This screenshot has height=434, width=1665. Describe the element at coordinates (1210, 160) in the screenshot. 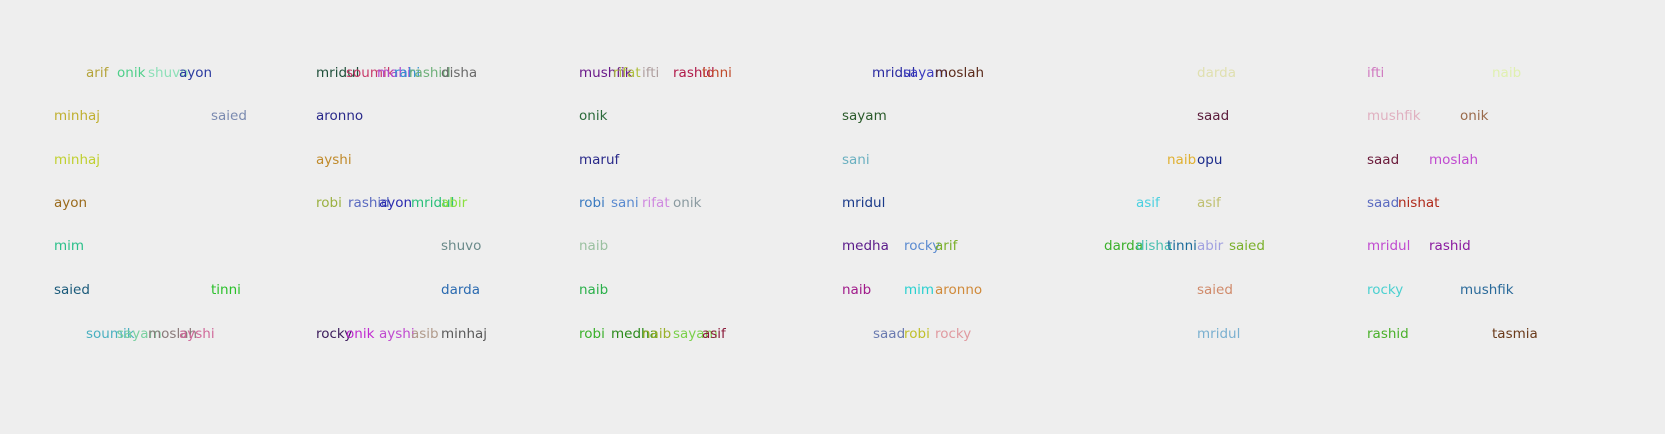

I see `name-label: opu` at that location.